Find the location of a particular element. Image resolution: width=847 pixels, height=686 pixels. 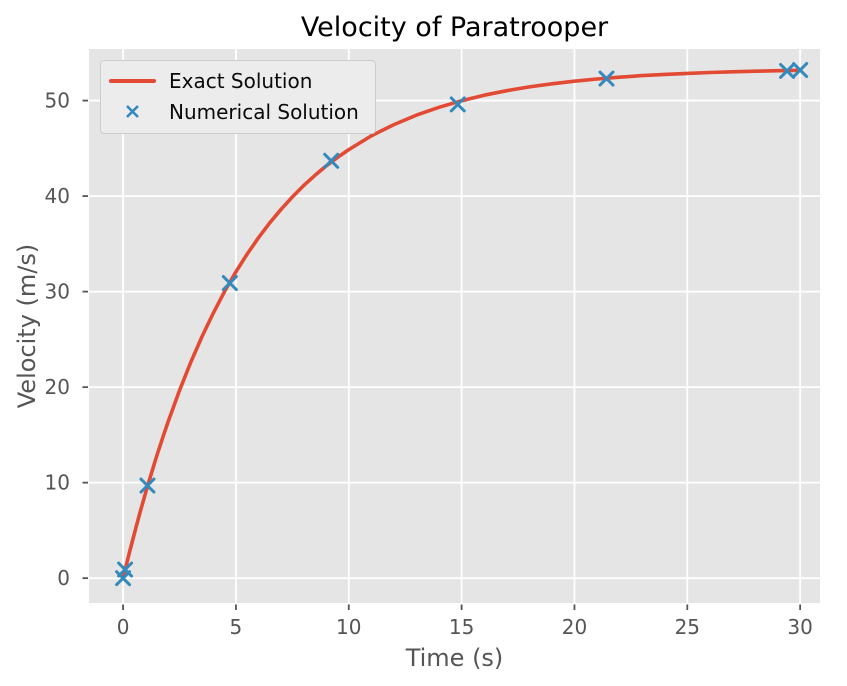

legend-label-numerical-solution: Numerical Solution is located at coordinates (264, 111).